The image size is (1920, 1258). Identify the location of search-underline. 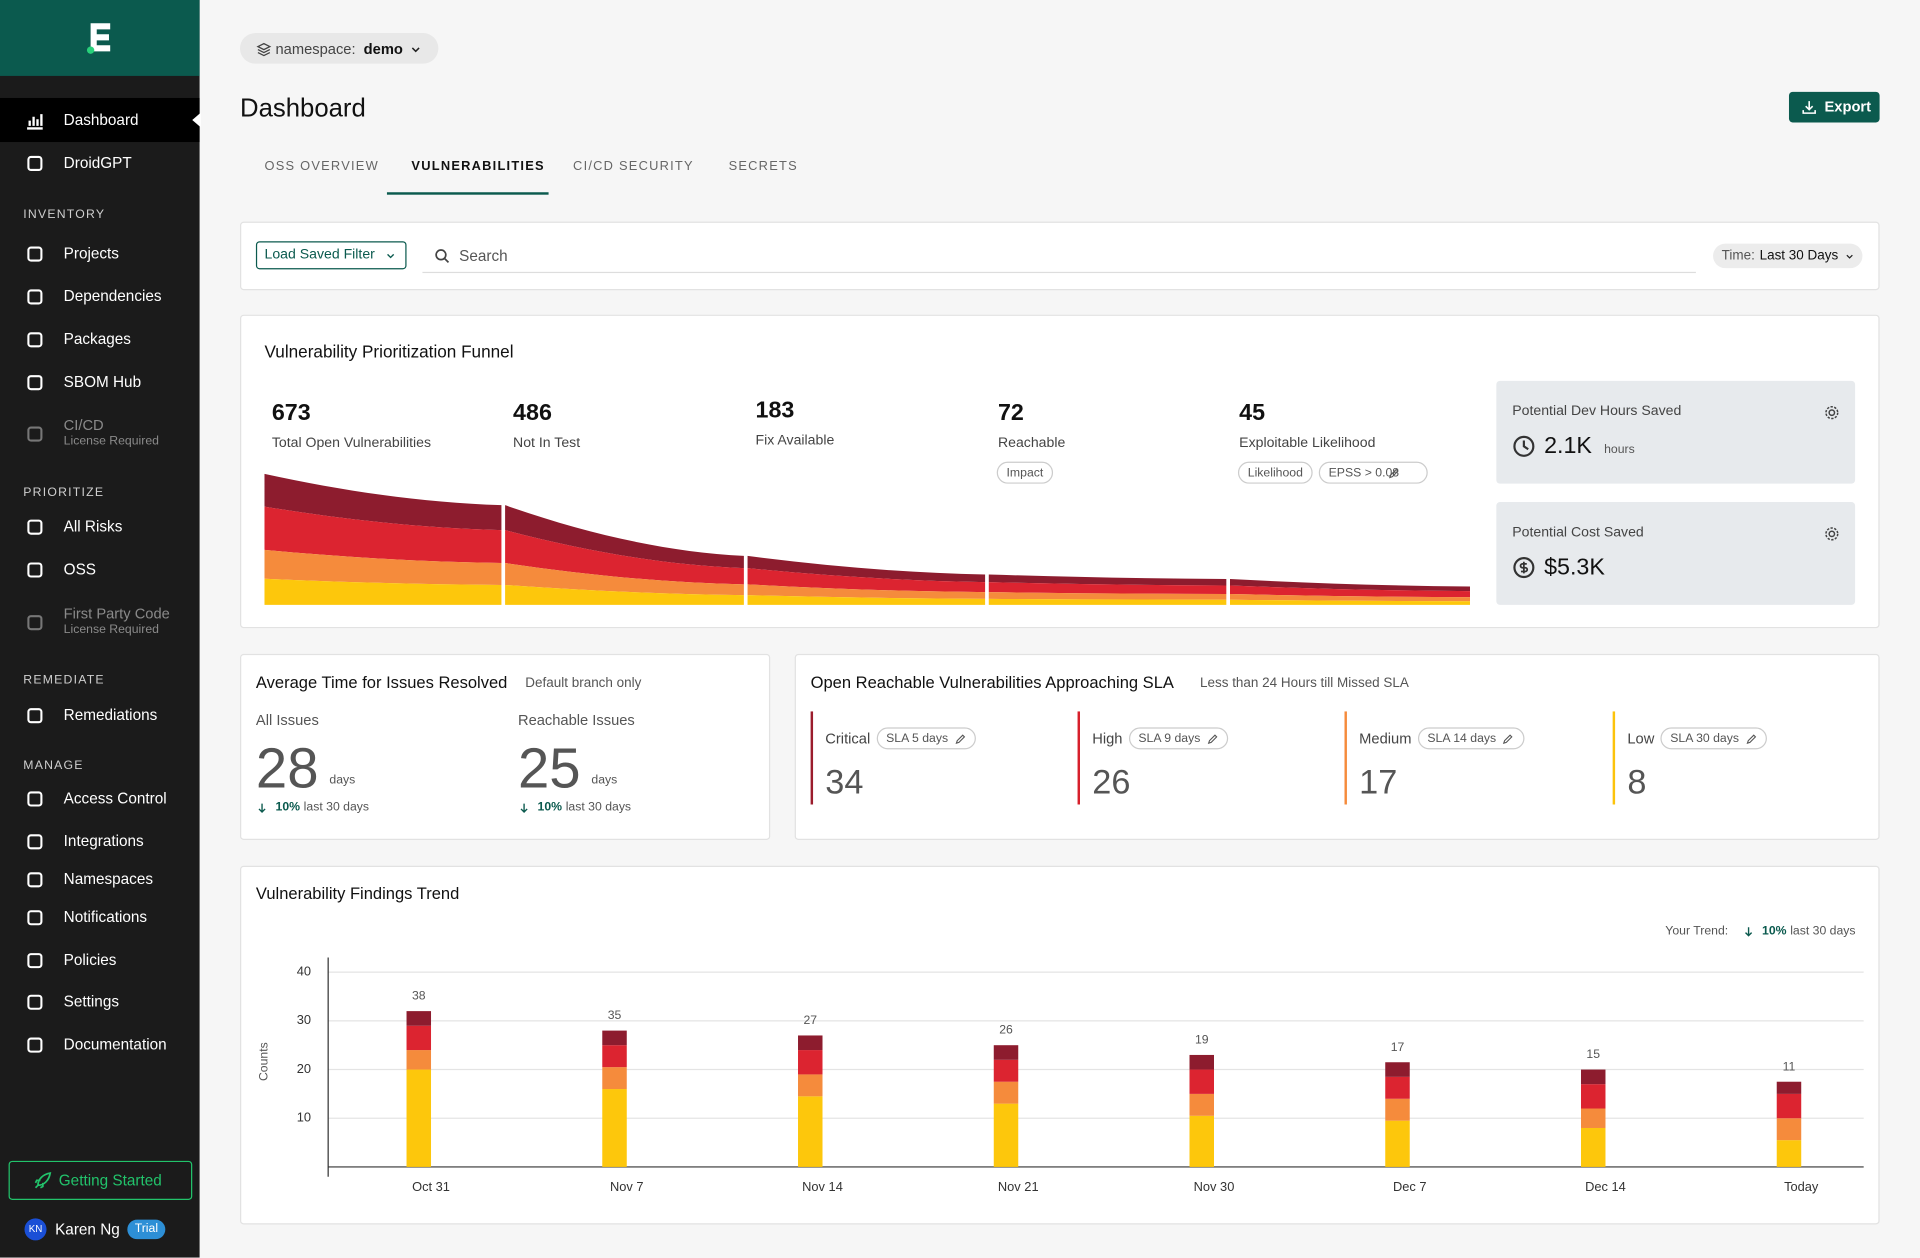
(1059, 272).